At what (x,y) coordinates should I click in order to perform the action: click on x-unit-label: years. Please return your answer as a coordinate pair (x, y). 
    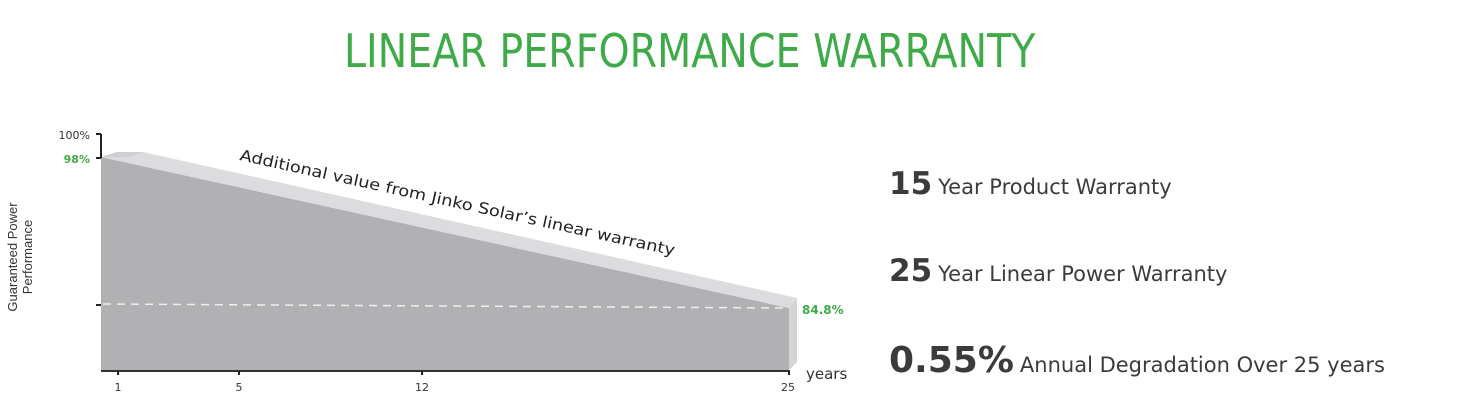
    Looking at the image, I should click on (826, 374).